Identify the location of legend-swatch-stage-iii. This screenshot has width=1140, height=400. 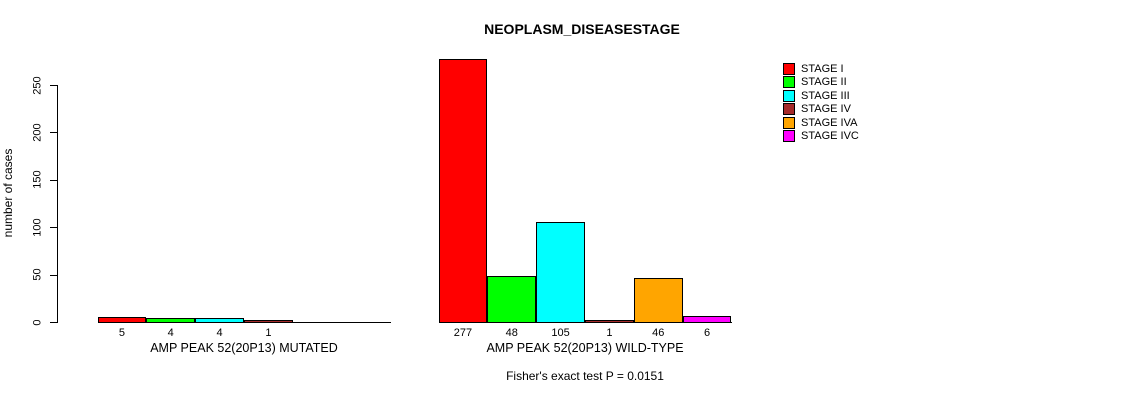
(789, 95).